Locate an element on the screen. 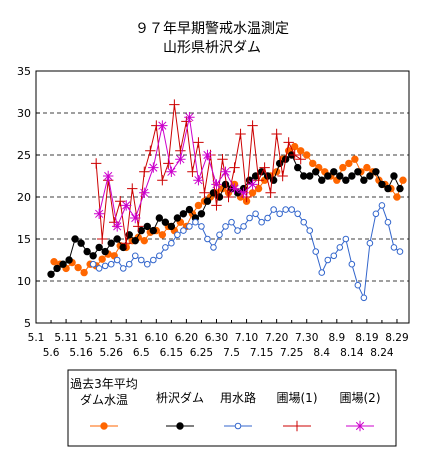  x-tick-label: 6.5 is located at coordinates (141, 353).